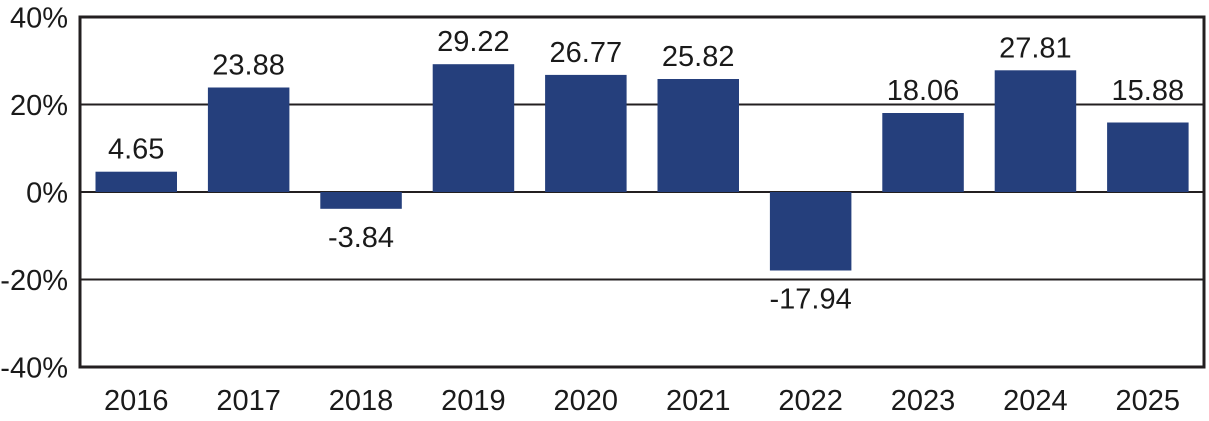 The image size is (1209, 421). What do you see at coordinates (39, 19) in the screenshot?
I see `y-tick-label: 40%` at bounding box center [39, 19].